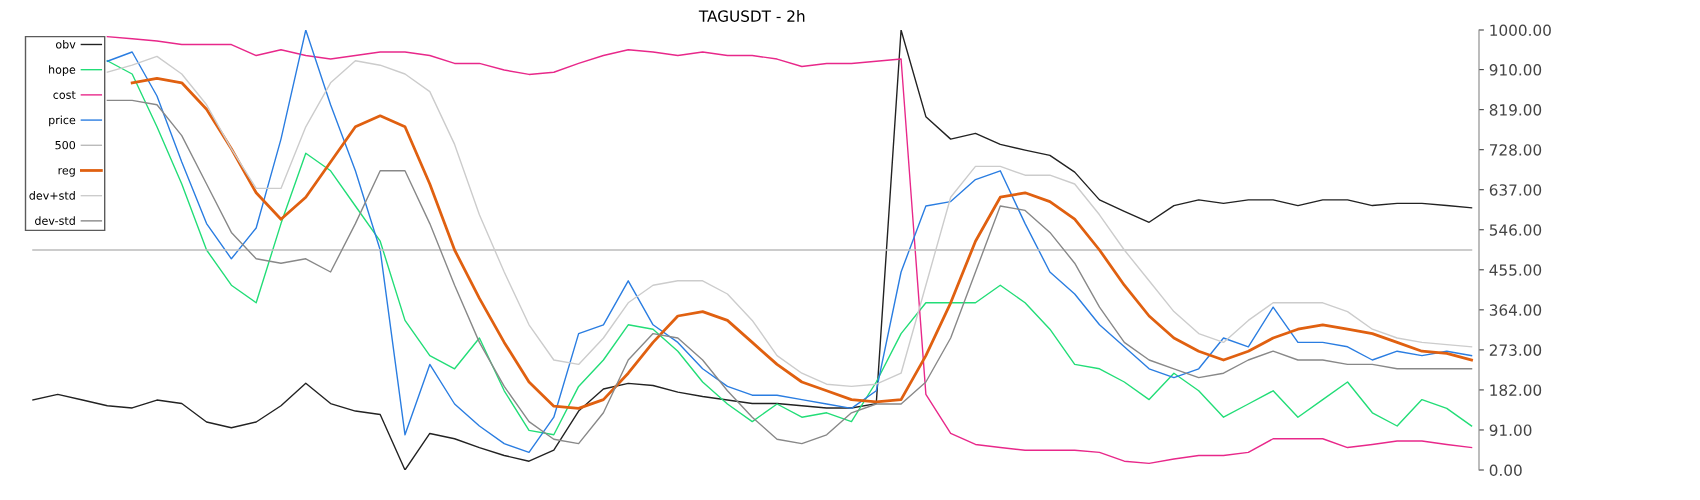 The image size is (1700, 500). I want to click on y-tick-label: 455.00, so click(1515, 270).